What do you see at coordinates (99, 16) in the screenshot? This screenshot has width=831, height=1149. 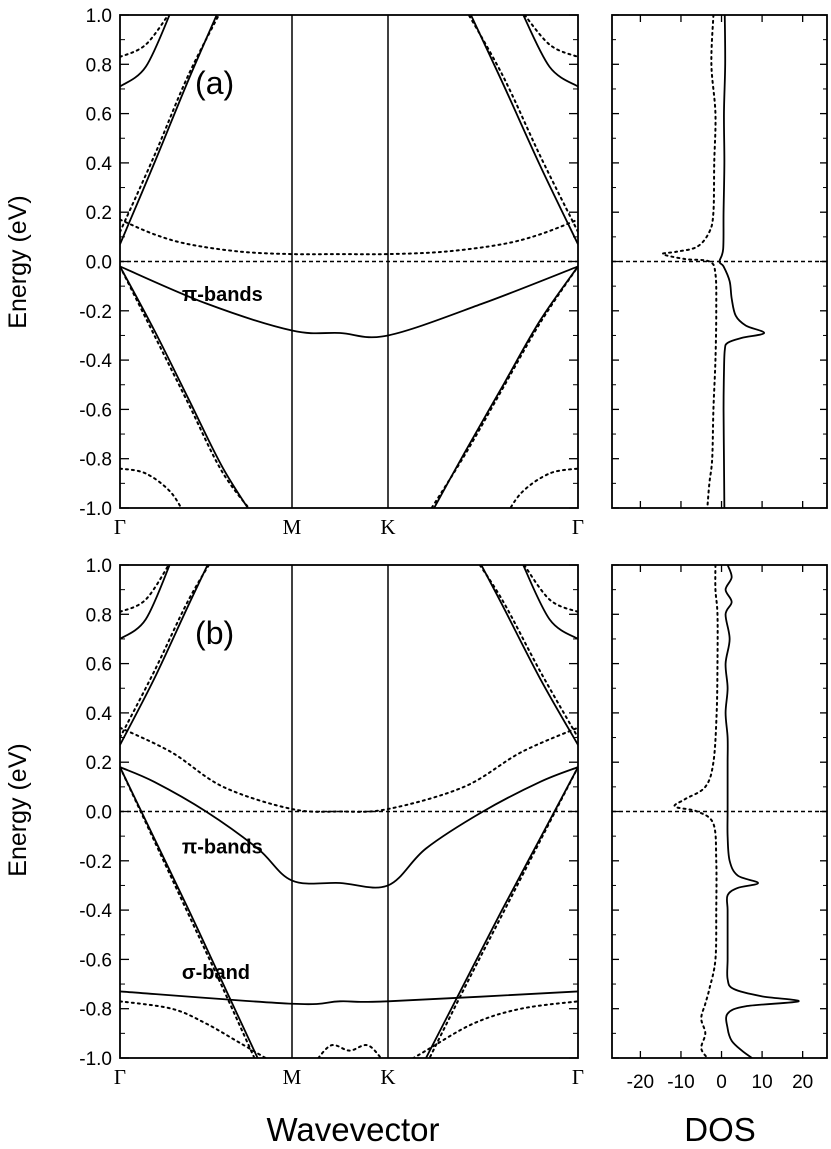 I see `panel-a-ytick-label: 1.0` at bounding box center [99, 16].